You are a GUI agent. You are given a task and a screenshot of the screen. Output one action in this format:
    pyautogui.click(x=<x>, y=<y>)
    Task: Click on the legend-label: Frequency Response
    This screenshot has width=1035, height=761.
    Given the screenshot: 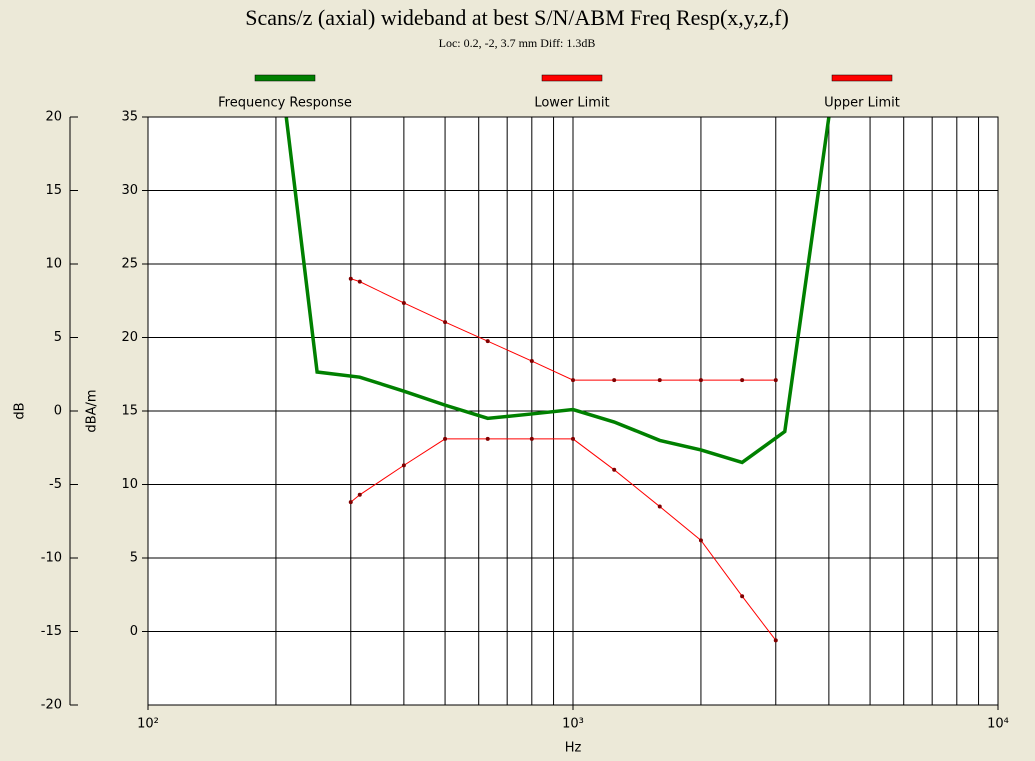 What is the action you would take?
    pyautogui.click(x=285, y=103)
    